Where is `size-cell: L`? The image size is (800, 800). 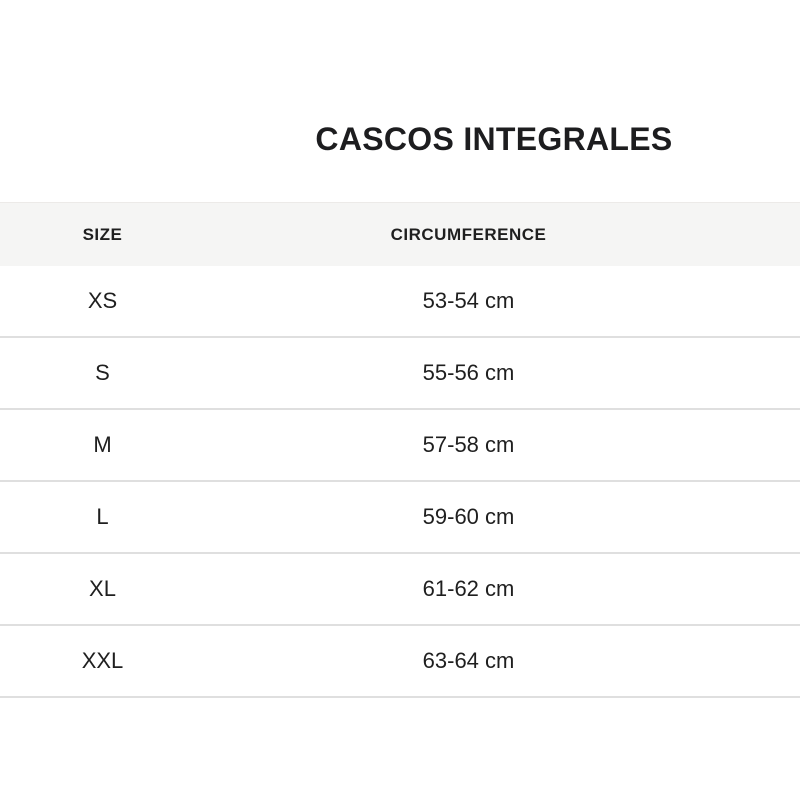 size-cell: L is located at coordinates (102, 516).